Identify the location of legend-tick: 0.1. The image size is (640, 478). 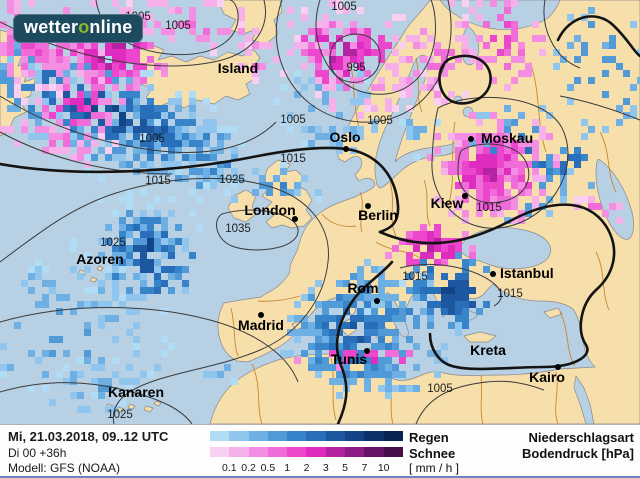
(229, 468).